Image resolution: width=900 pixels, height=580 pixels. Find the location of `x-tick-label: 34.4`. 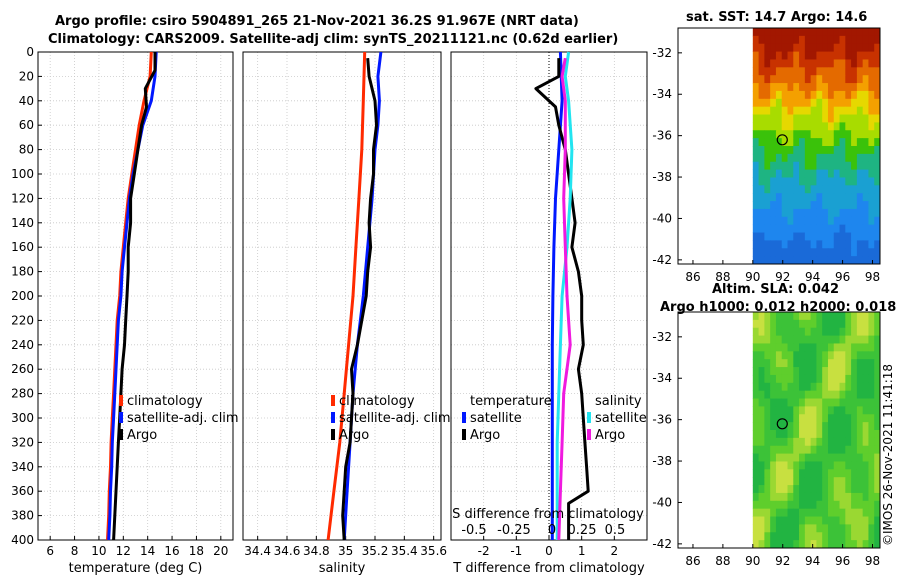

x-tick-label: 34.4 is located at coordinates (257, 551).